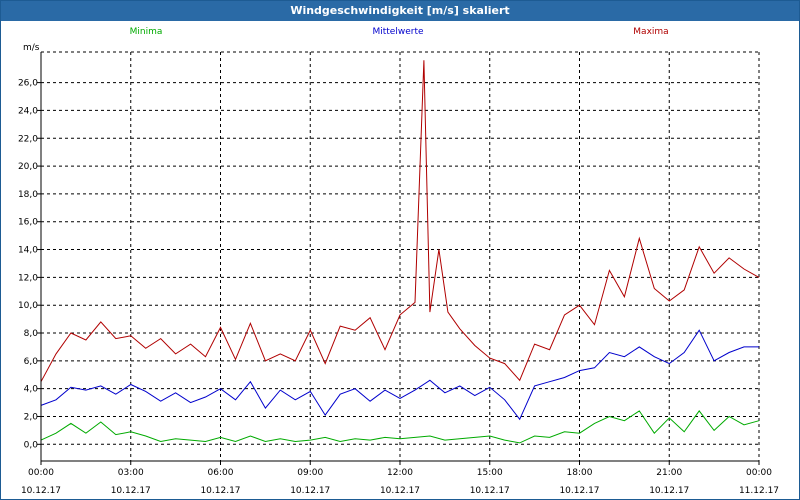  Describe the element at coordinates (28, 306) in the screenshot. I see `y-tick-label: 10,0` at that location.